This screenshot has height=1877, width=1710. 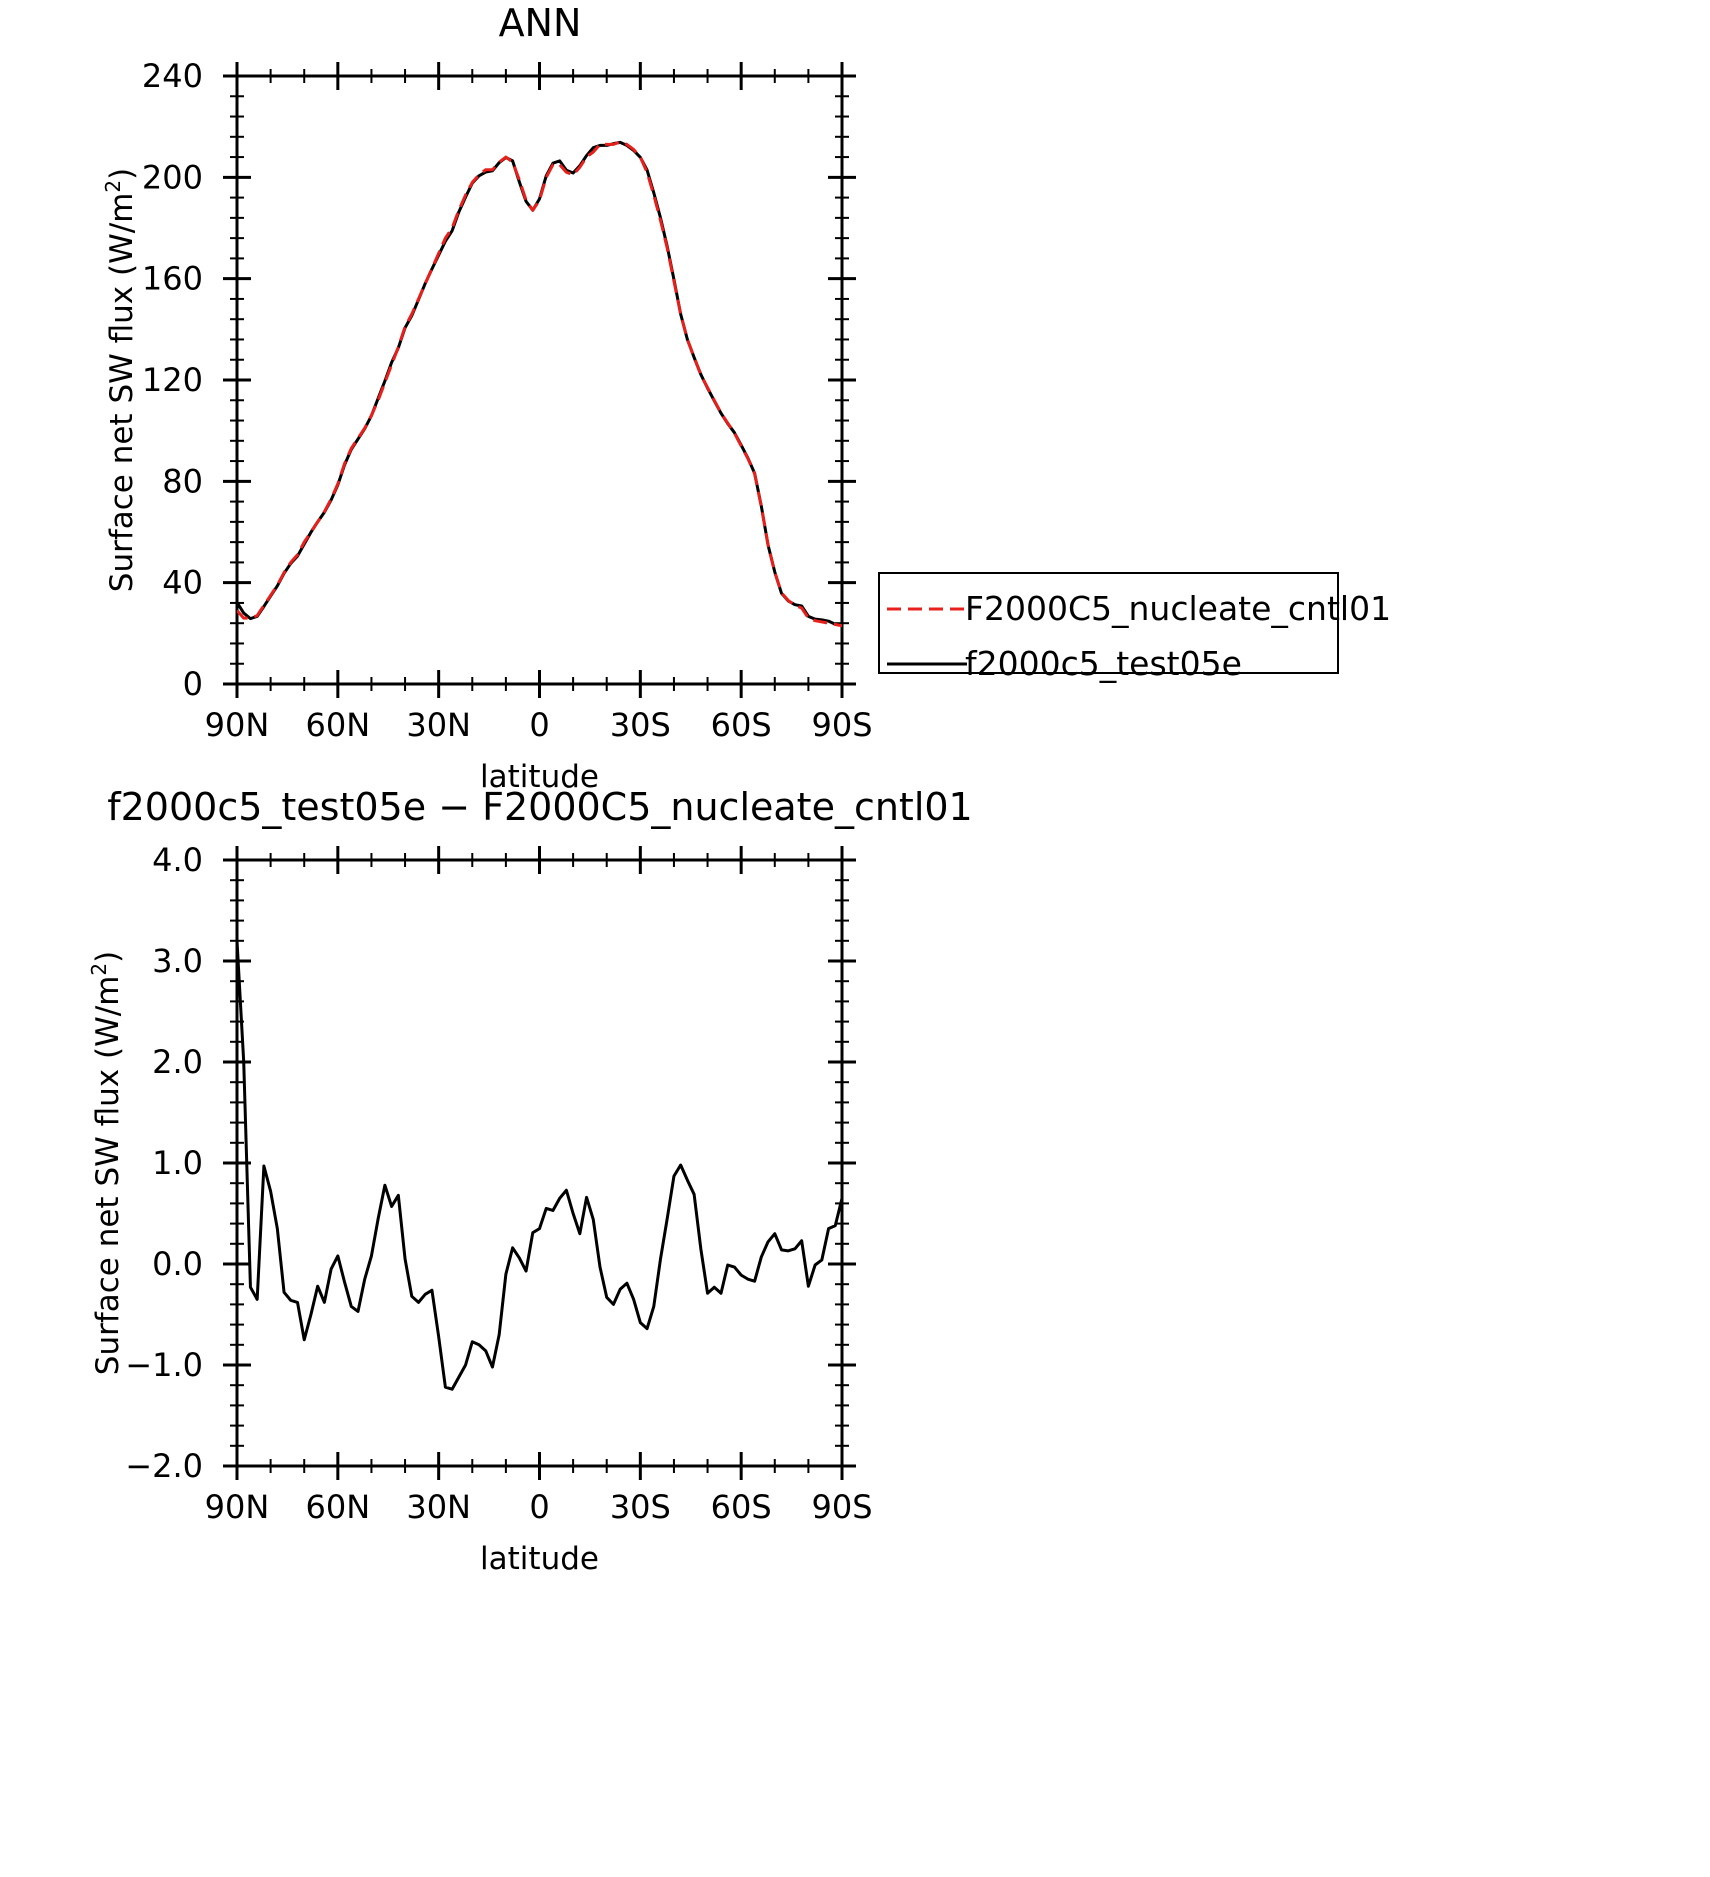 What do you see at coordinates (172, 380) in the screenshot?
I see `y-tick-label: 120` at bounding box center [172, 380].